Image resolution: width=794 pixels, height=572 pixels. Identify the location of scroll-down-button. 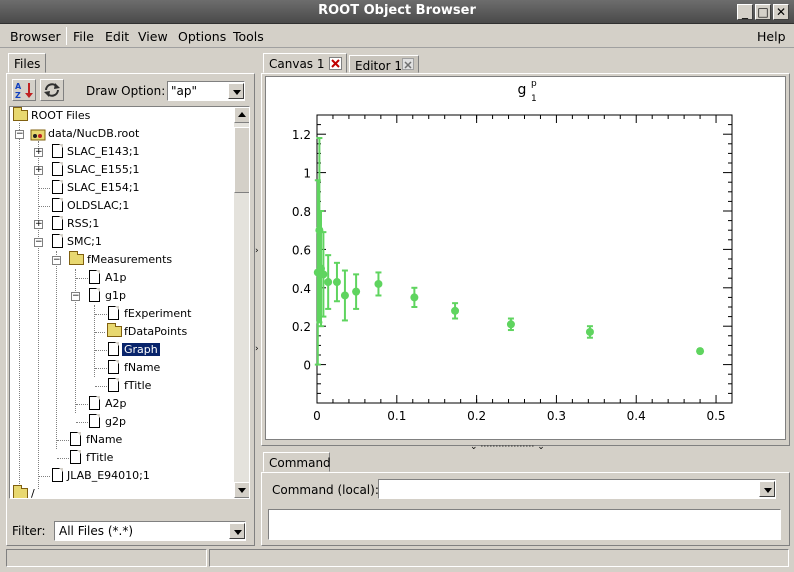
(241, 490).